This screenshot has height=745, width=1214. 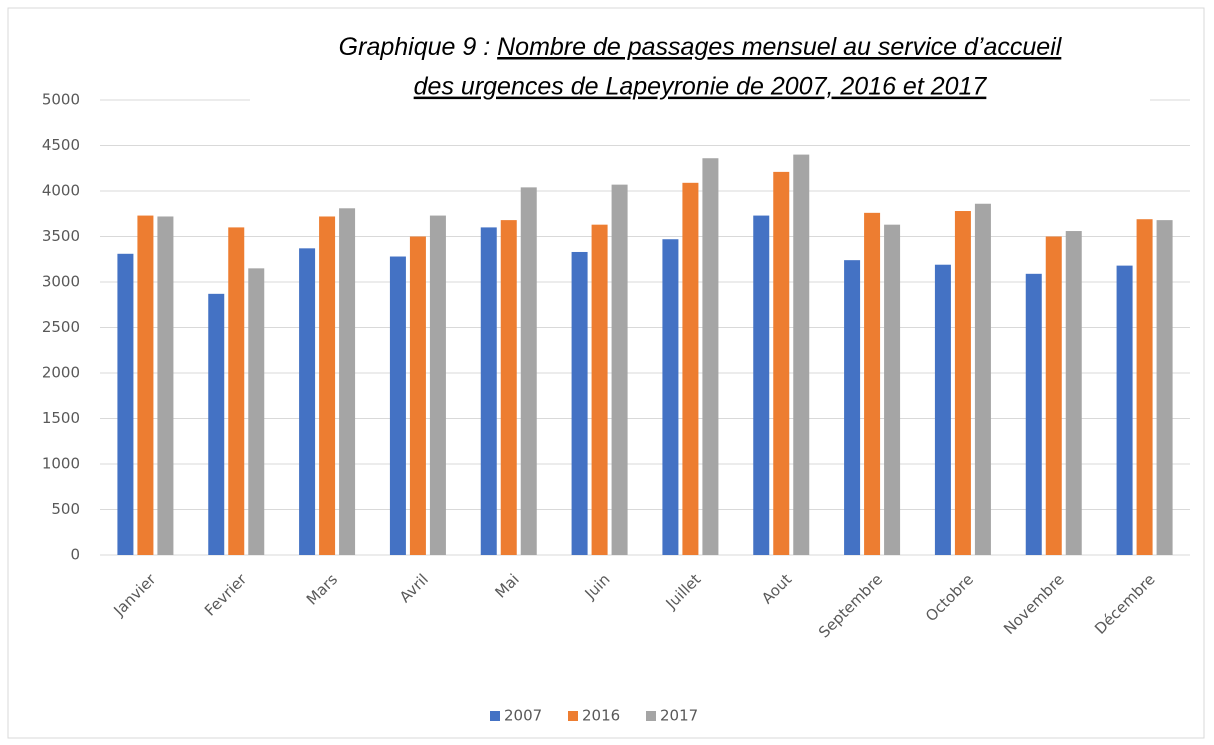 I want to click on y-tick-label: 2000, so click(x=61, y=373).